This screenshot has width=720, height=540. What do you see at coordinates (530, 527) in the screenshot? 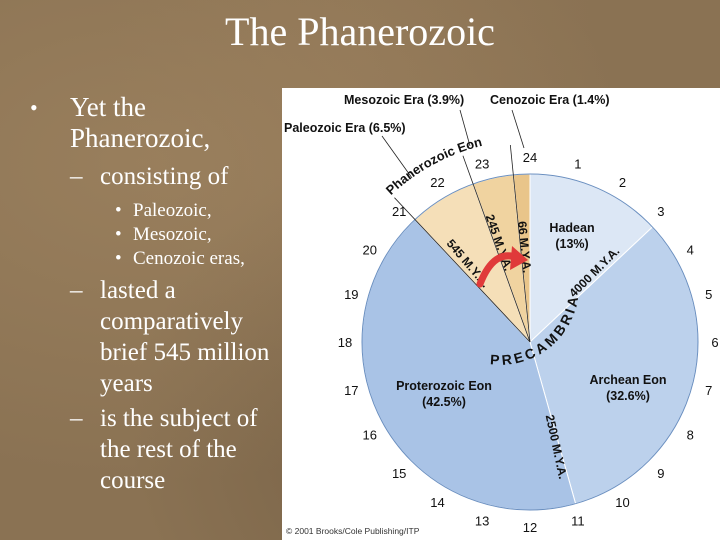
I see `clock-number: 12` at bounding box center [530, 527].